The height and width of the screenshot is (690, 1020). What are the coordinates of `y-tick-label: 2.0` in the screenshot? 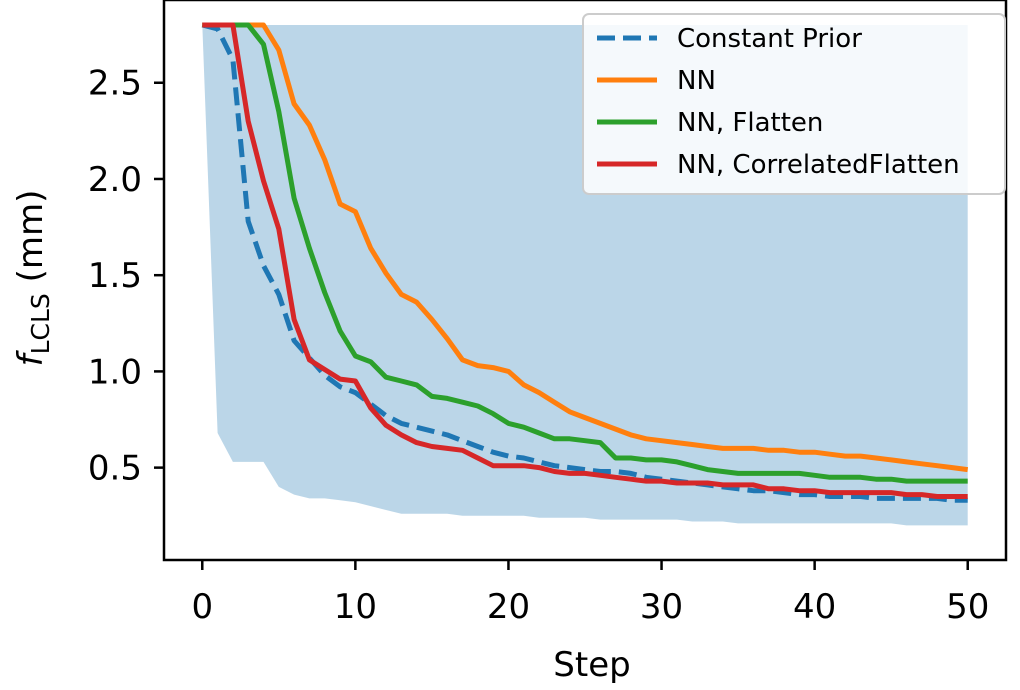 It's located at (115, 180).